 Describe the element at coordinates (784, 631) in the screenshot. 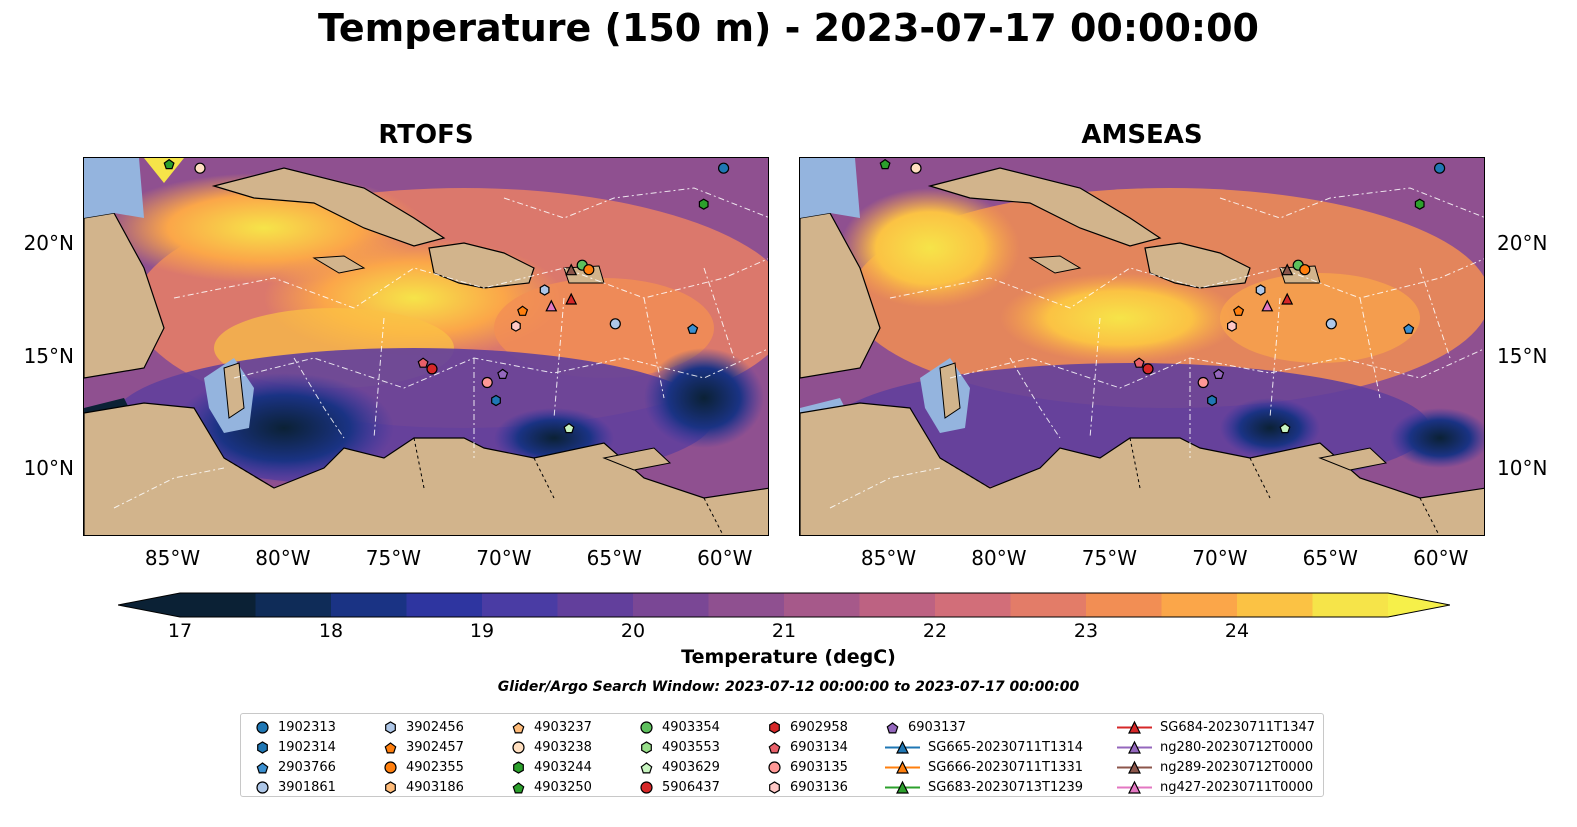

I see `colorbar-tick-label: 21` at that location.